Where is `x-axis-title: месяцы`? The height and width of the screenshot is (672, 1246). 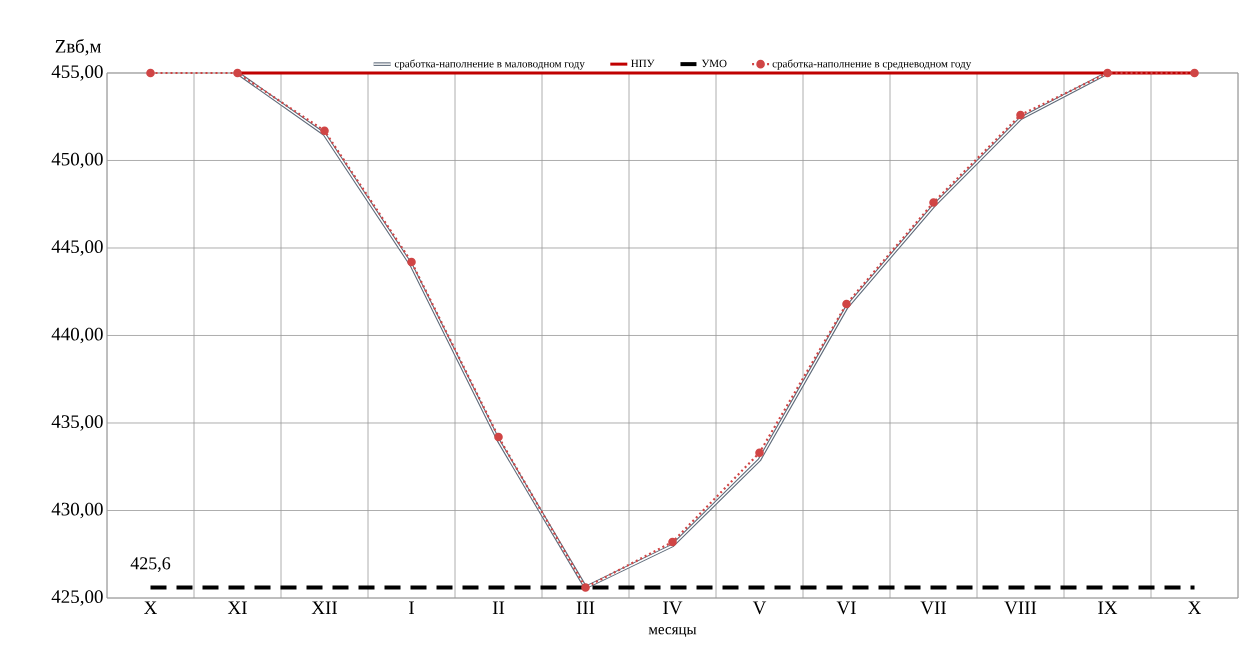 x-axis-title: месяцы is located at coordinates (672, 632).